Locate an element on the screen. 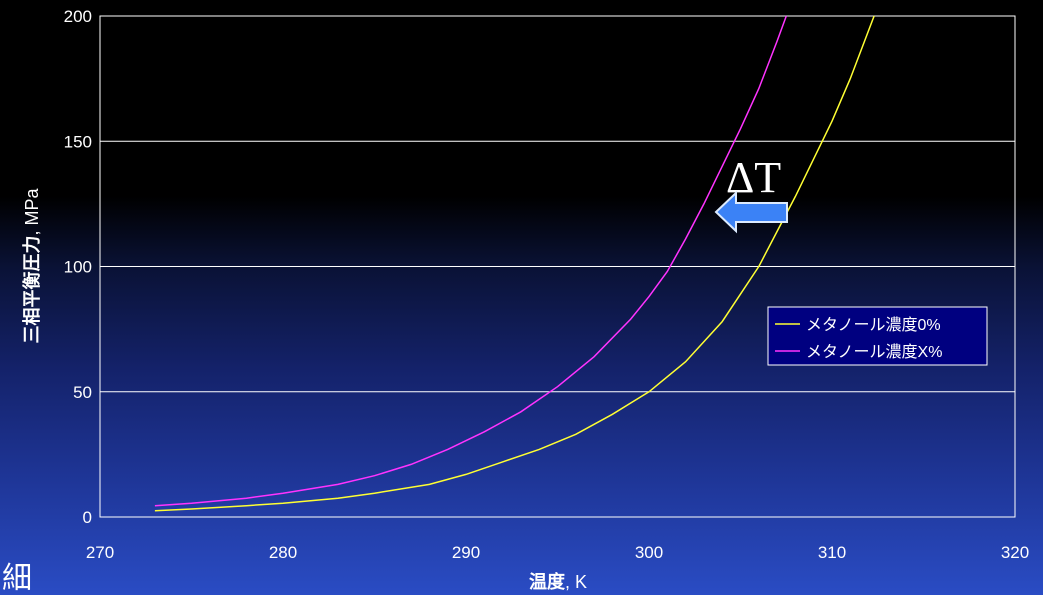 The height and width of the screenshot is (595, 1043). legend-box is located at coordinates (877, 336).